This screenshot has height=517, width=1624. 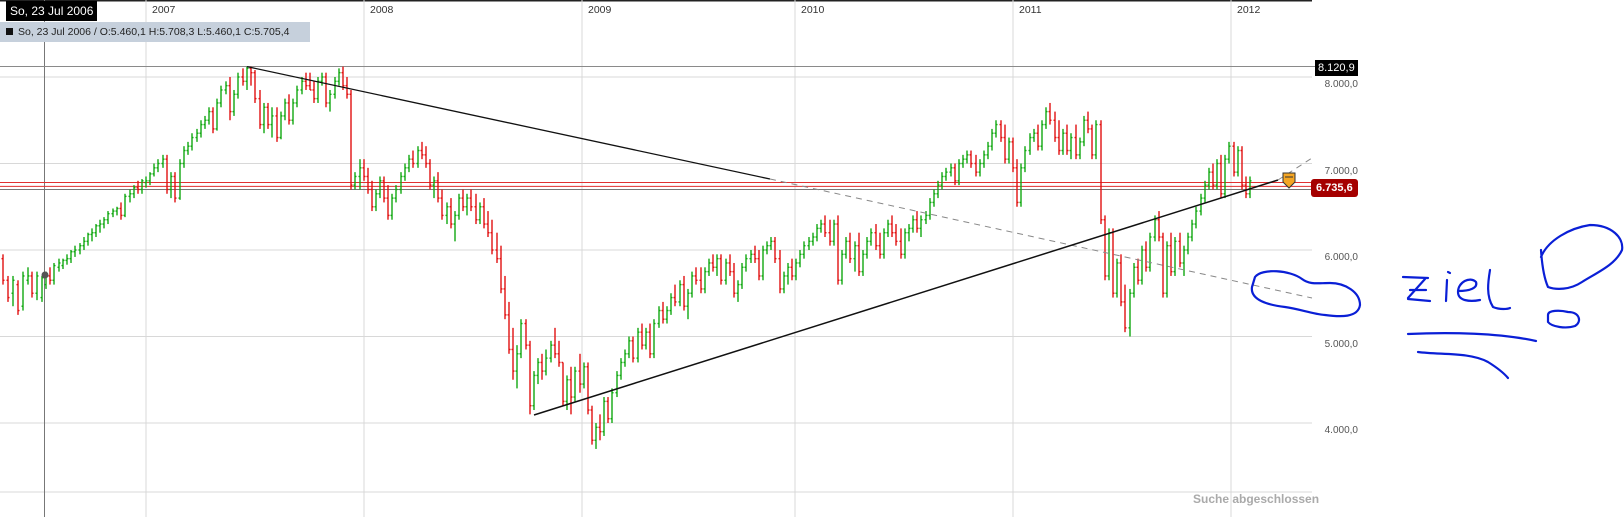 What do you see at coordinates (52, 11) in the screenshot?
I see `crosshair-date-label: So, 23 Jul 2006` at bounding box center [52, 11].